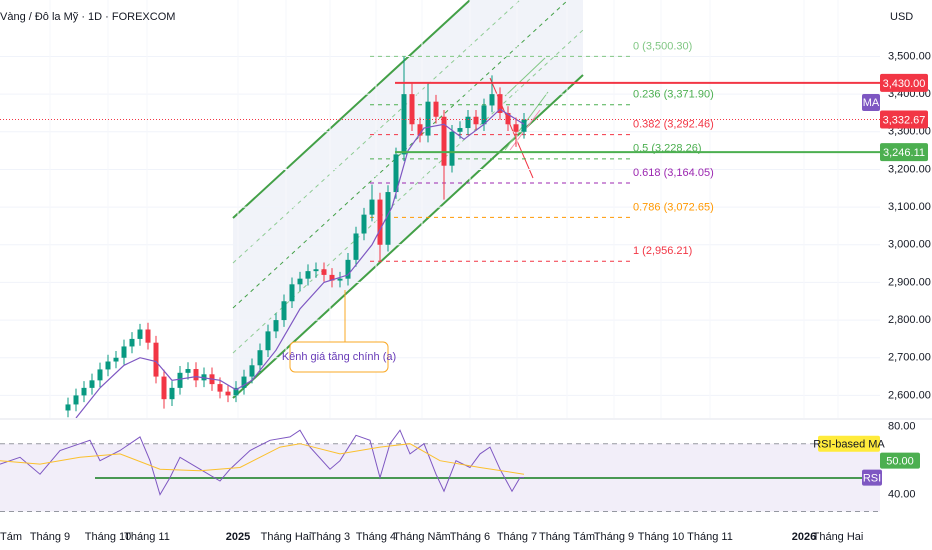 The width and height of the screenshot is (932, 550). I want to click on y-tick-label: 3,000.00, so click(909, 245).